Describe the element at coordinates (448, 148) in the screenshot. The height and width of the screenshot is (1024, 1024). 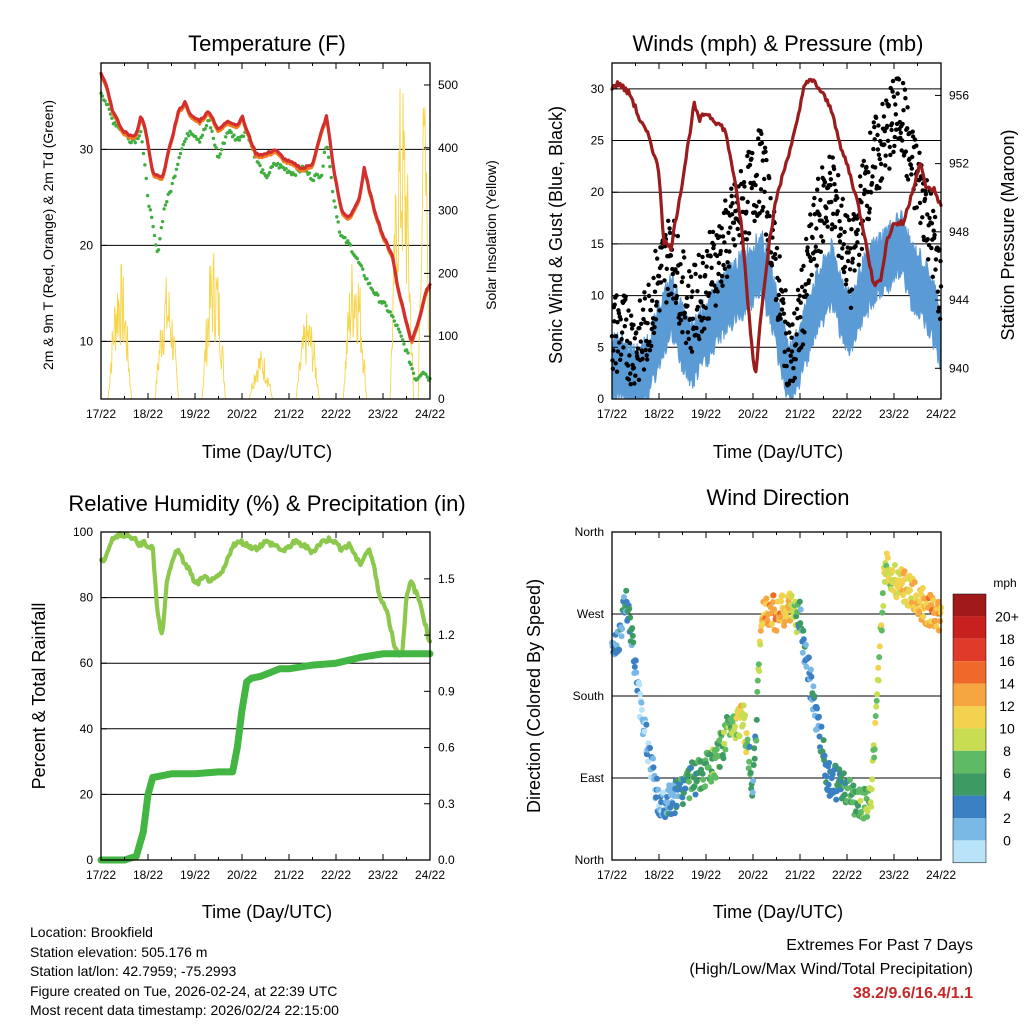
I see `temperature-y2tick-label-4: 400` at that location.